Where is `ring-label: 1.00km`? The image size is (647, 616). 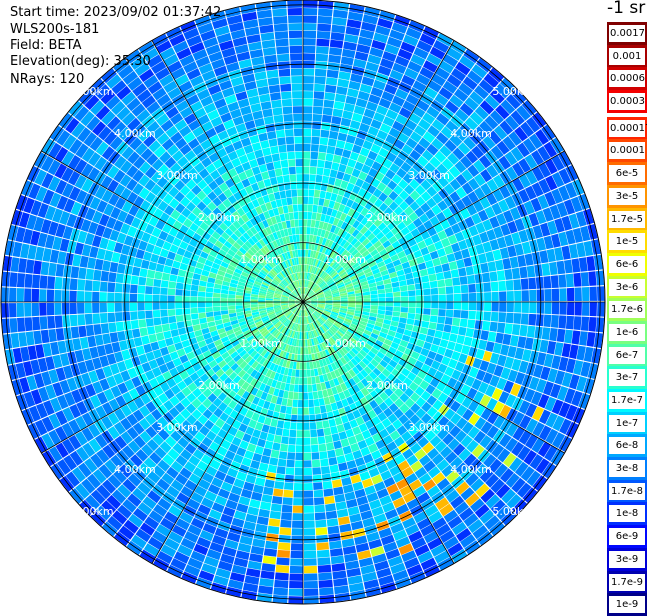
ring-label: 1.00km is located at coordinates (261, 343).